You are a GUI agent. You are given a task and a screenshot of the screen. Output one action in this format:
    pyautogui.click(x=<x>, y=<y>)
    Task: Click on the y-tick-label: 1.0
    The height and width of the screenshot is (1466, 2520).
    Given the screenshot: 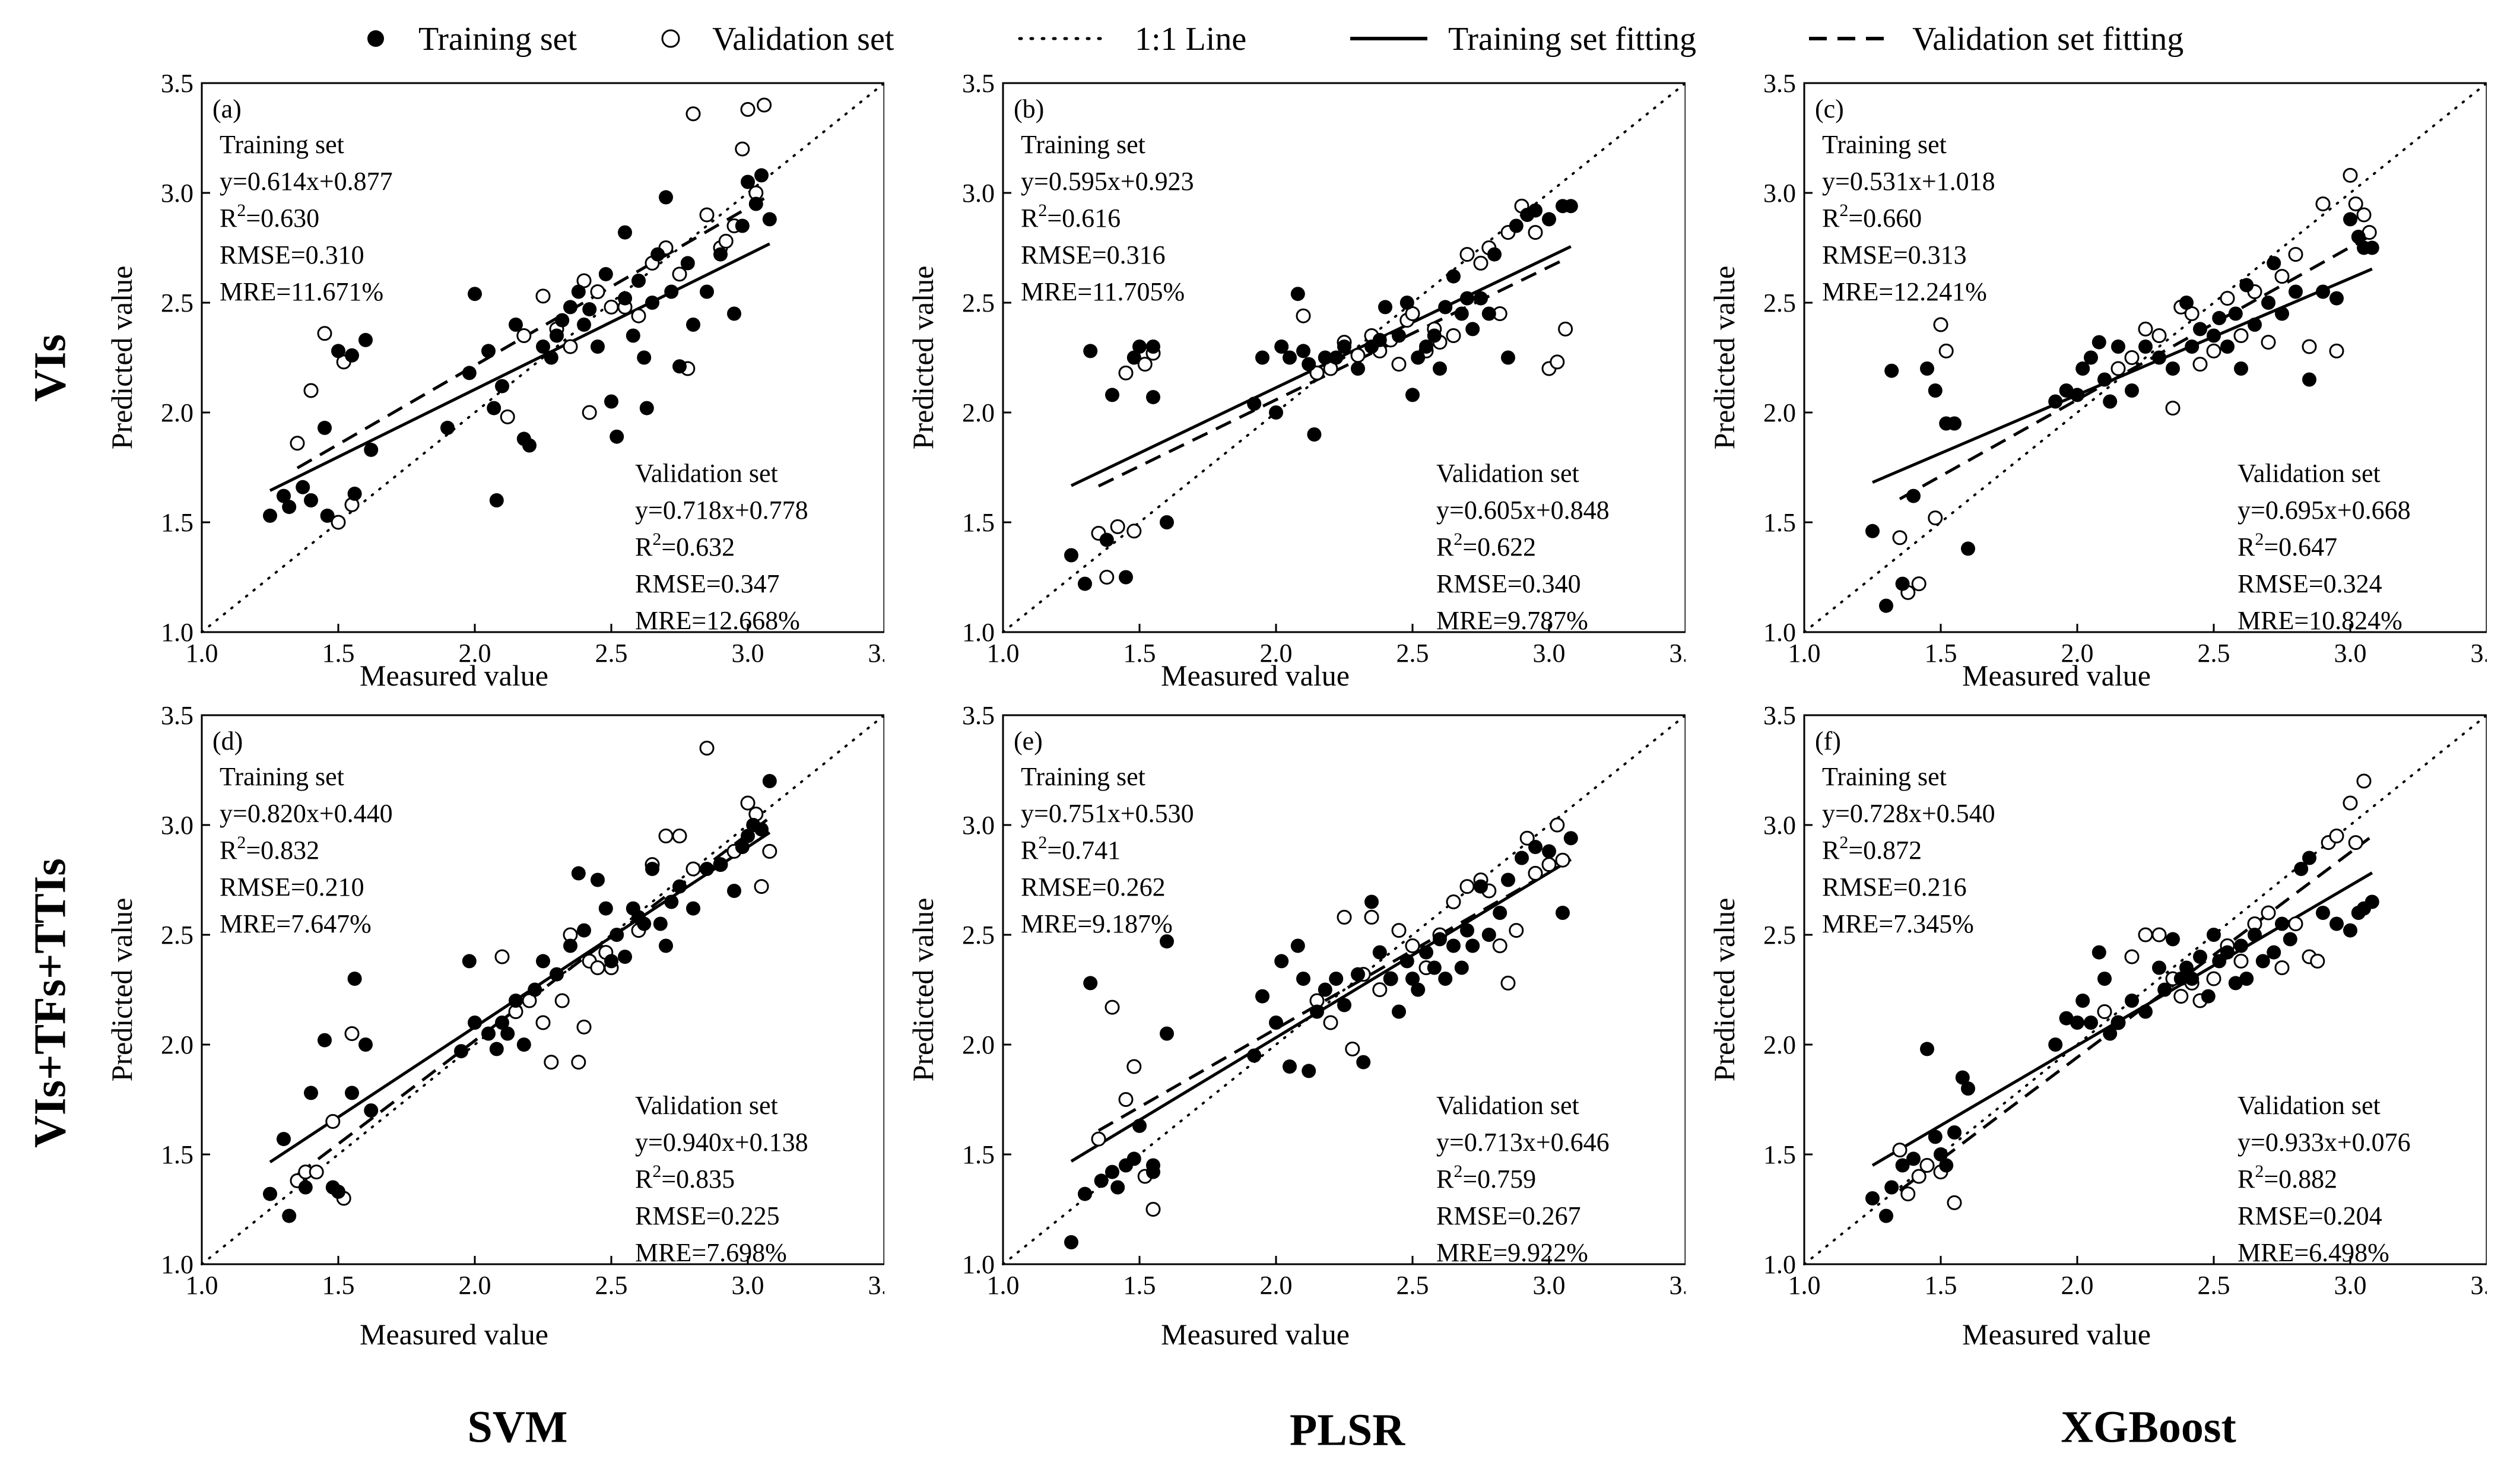 What is the action you would take?
    pyautogui.click(x=1779, y=1264)
    